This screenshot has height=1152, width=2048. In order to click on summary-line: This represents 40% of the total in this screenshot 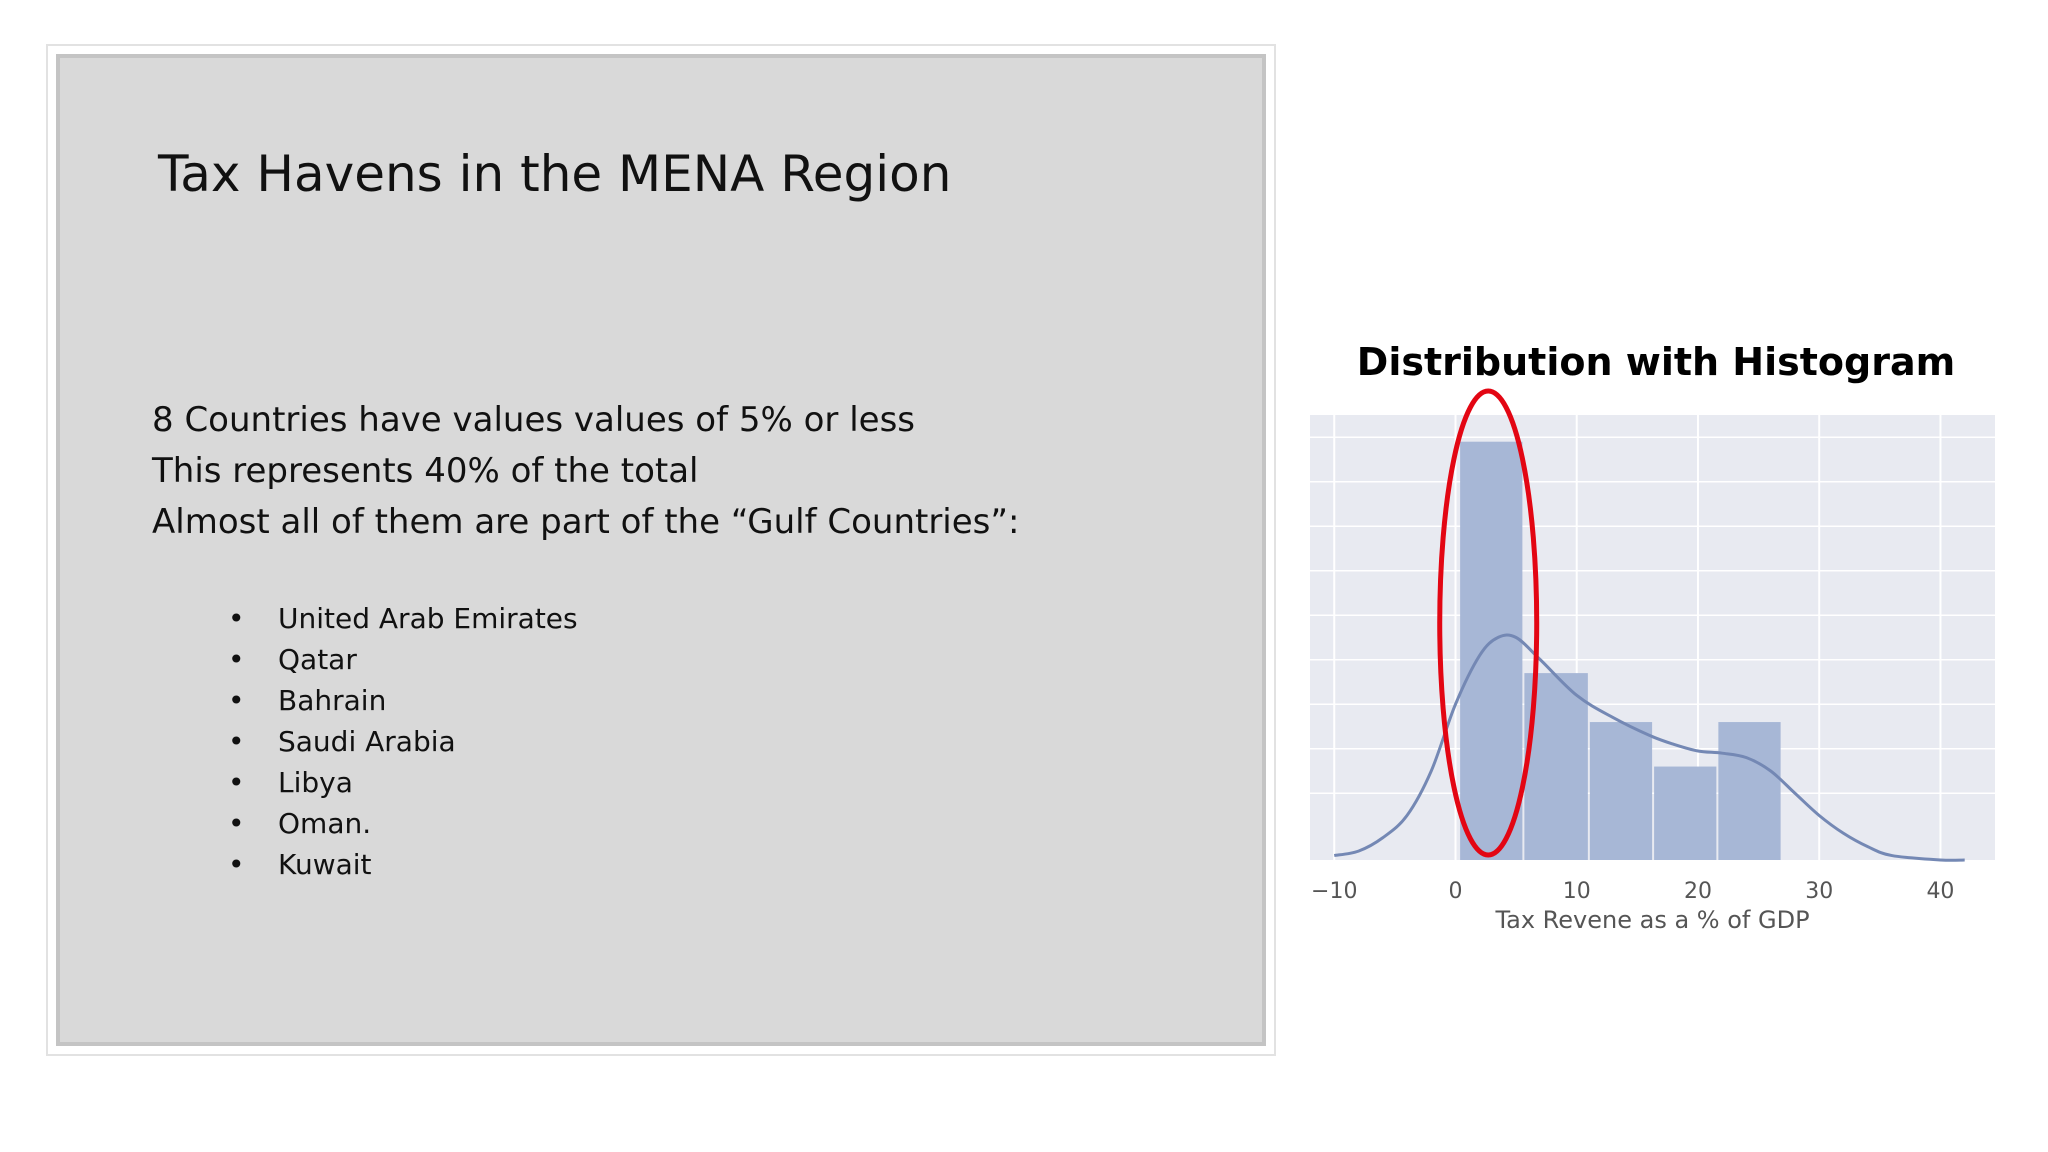, I will do `click(425, 471)`.